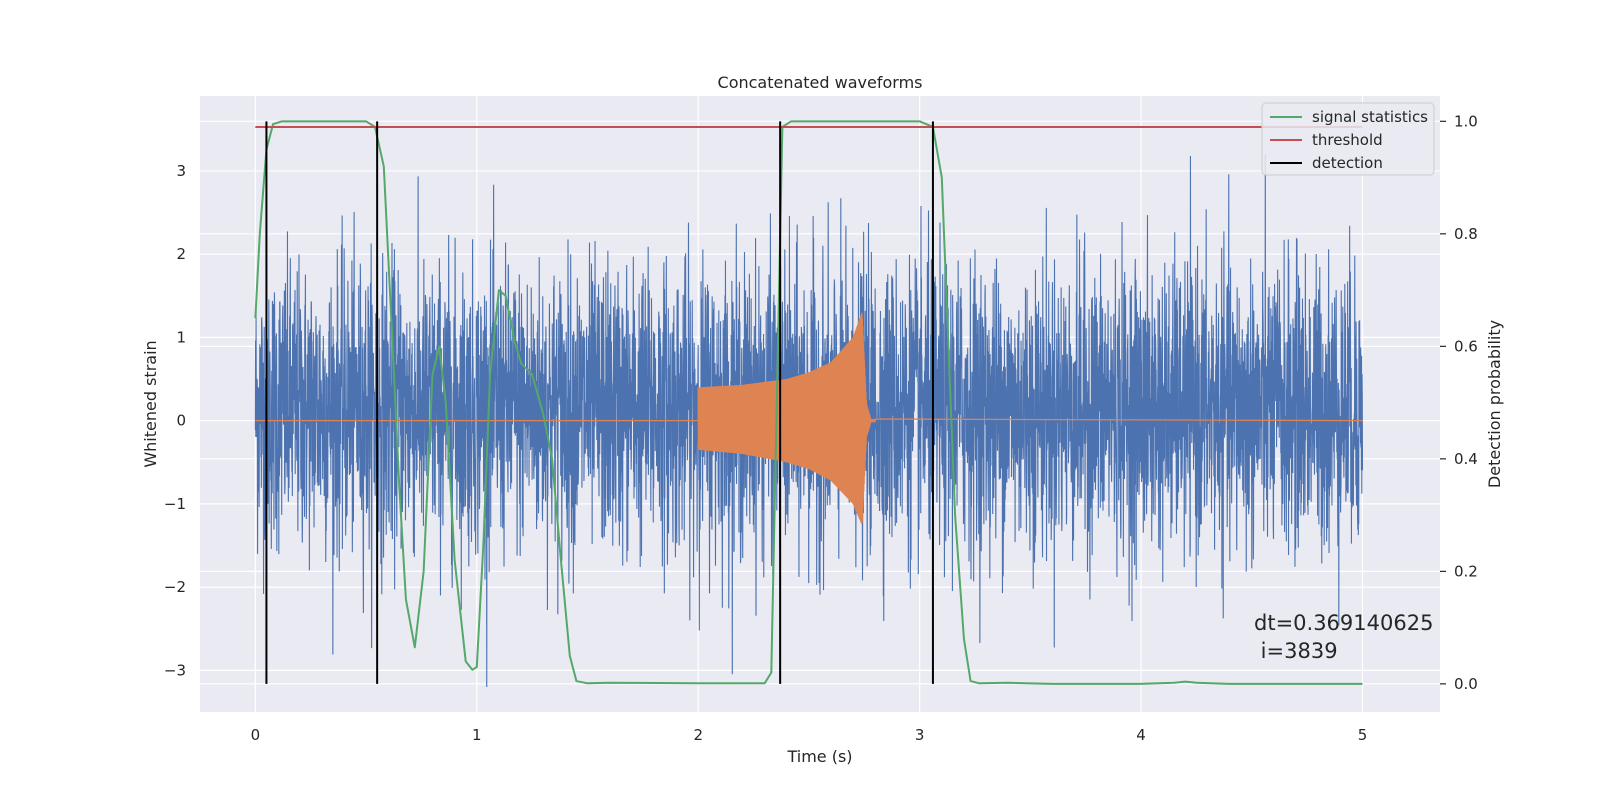 Image resolution: width=1600 pixels, height=800 pixels. What do you see at coordinates (1370, 117) in the screenshot?
I see `legend-label: signal statistics` at bounding box center [1370, 117].